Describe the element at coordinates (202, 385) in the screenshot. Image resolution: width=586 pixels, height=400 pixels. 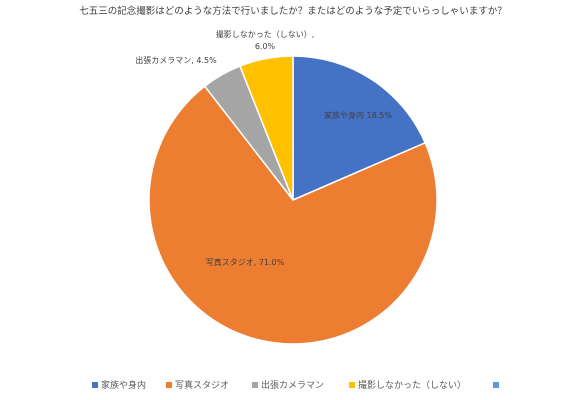
I see `legend-label-2: 写真スタジオ` at that location.